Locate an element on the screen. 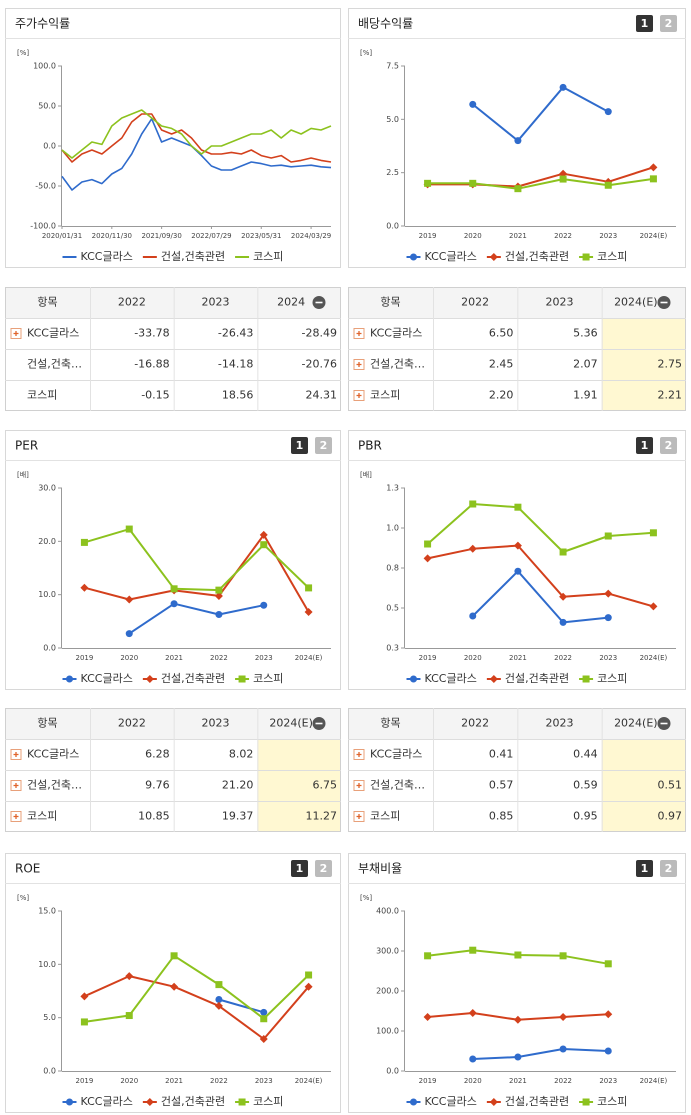 The image size is (691, 1115). row-name: KCC글라스 is located at coordinates (396, 333).